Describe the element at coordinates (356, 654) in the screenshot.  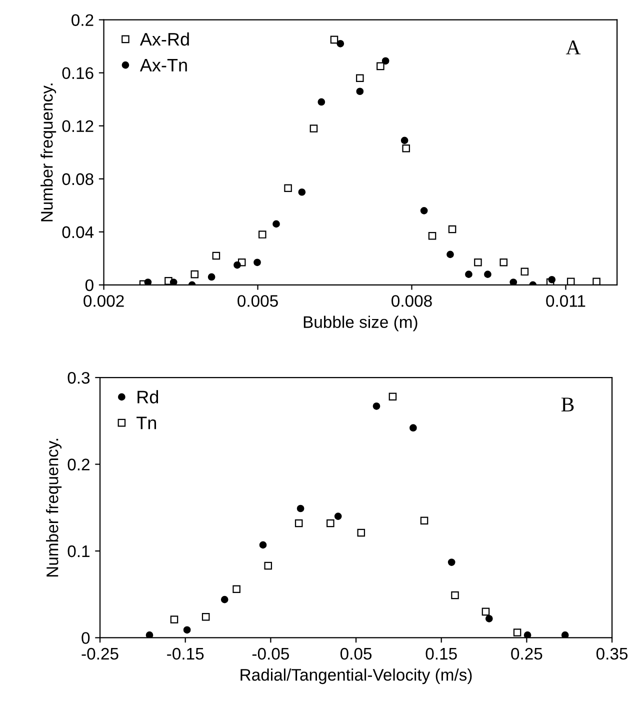
I see `x-tick-label: 0.05` at that location.